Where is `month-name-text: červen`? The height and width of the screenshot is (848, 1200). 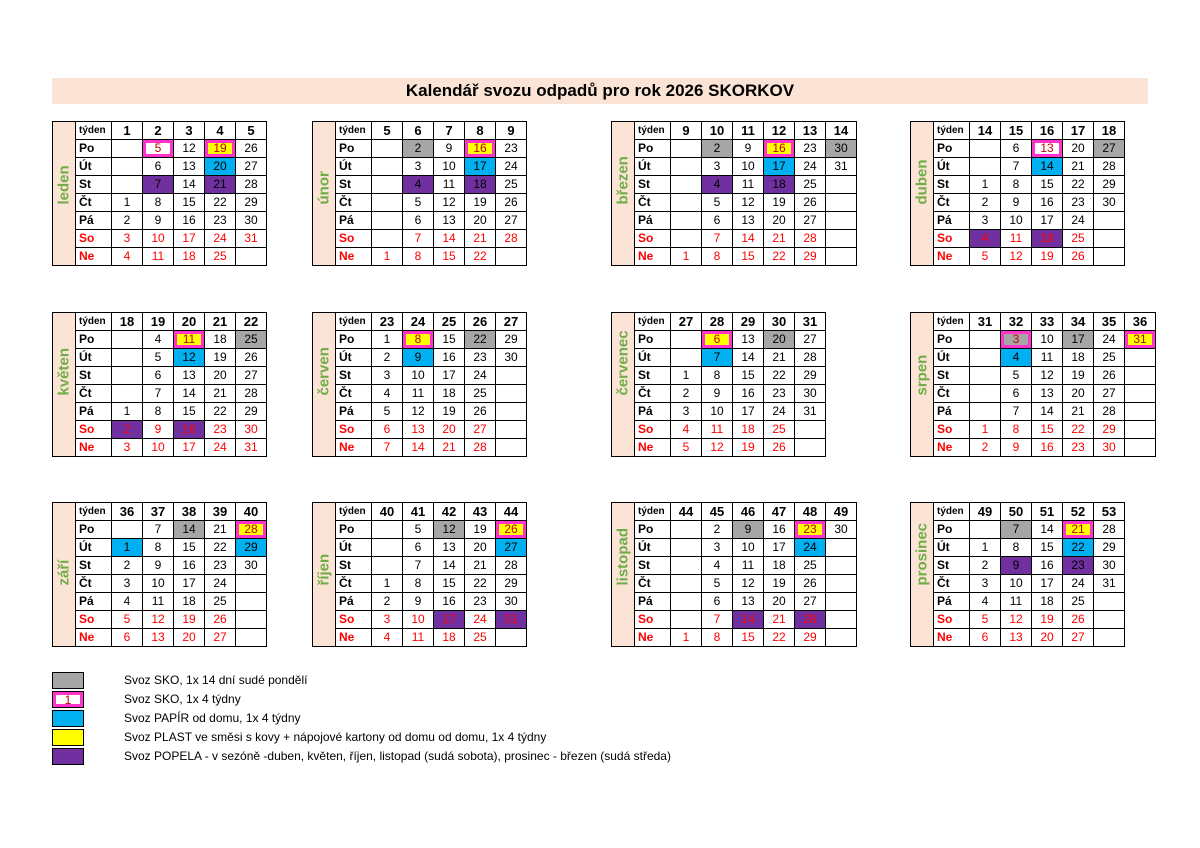 month-name-text: červen is located at coordinates (324, 371).